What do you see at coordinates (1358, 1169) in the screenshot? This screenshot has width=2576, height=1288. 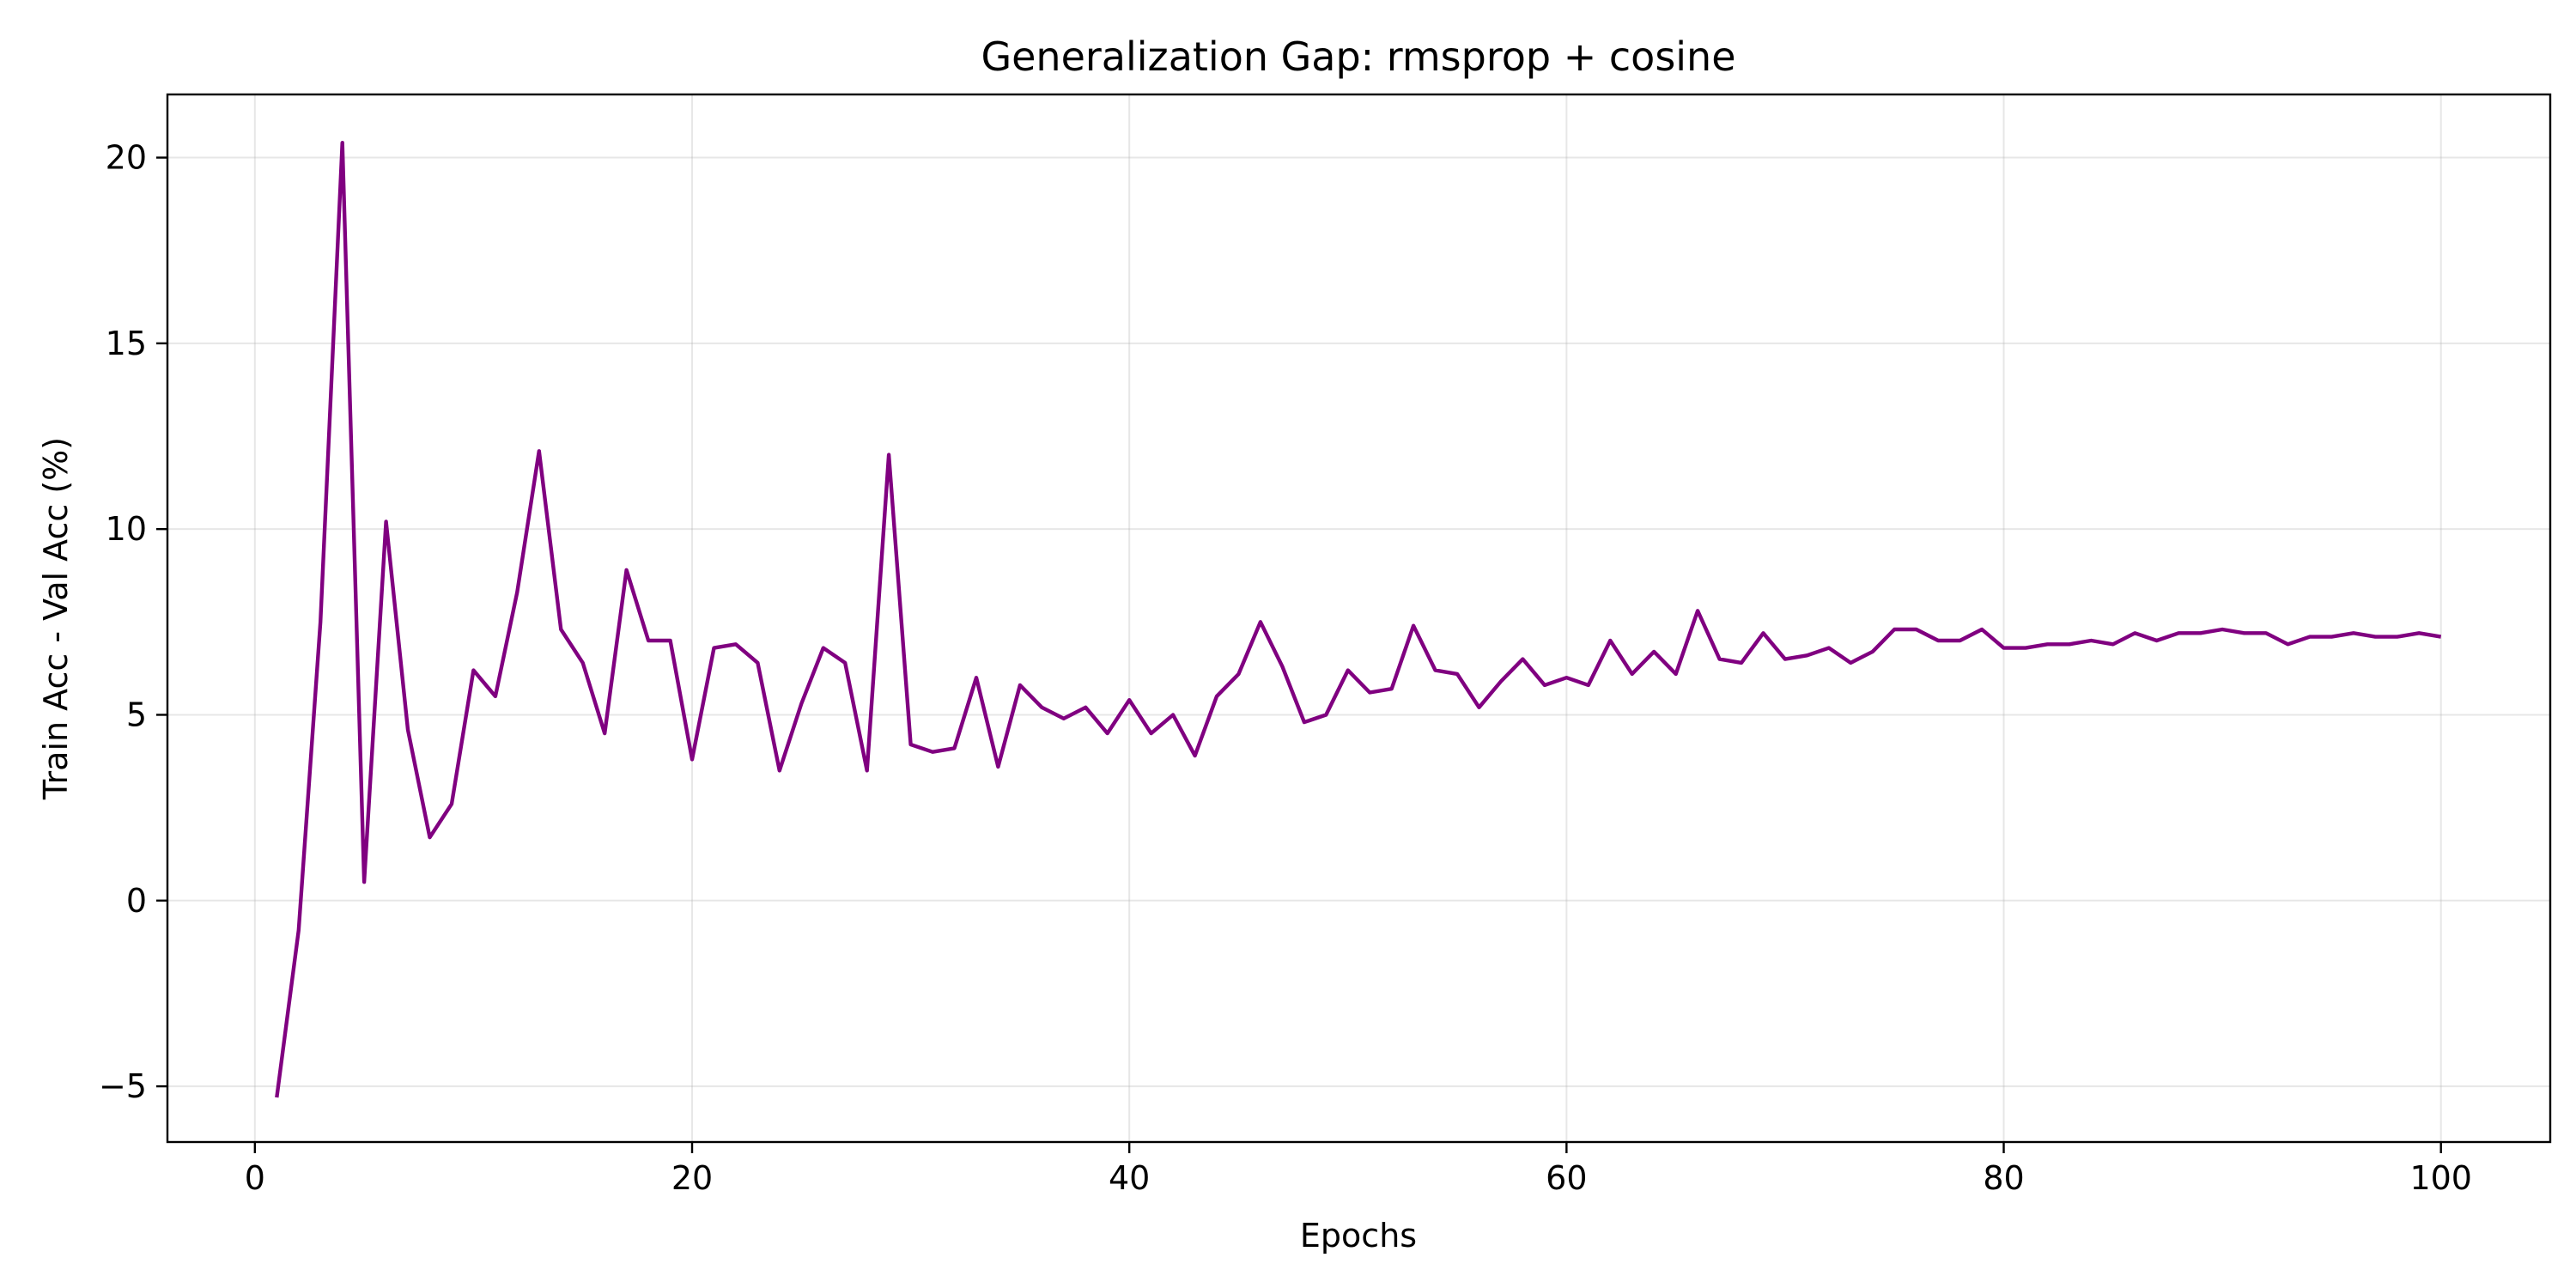 I see `x-axis: 0 20 40 60 80 100` at bounding box center [1358, 1169].